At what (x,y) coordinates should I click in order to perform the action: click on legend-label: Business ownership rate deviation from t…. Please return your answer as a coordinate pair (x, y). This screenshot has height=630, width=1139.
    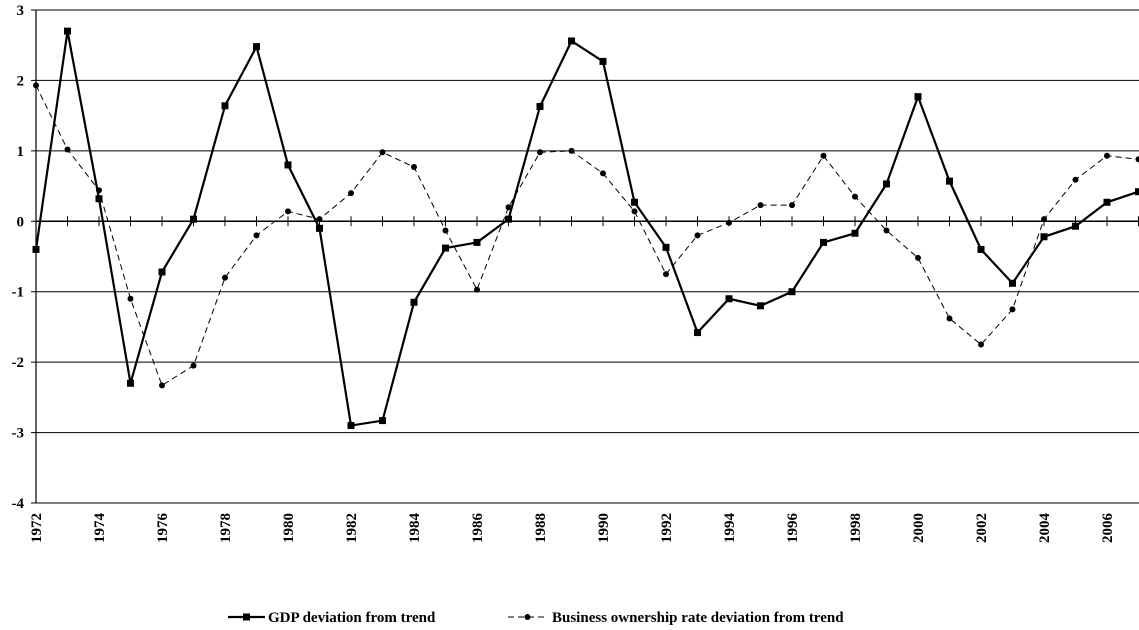
    Looking at the image, I should click on (698, 618).